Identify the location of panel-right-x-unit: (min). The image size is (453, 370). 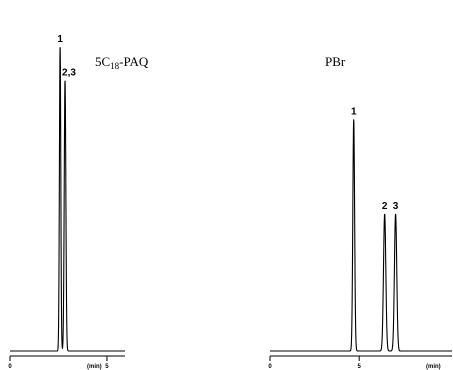
(433, 367).